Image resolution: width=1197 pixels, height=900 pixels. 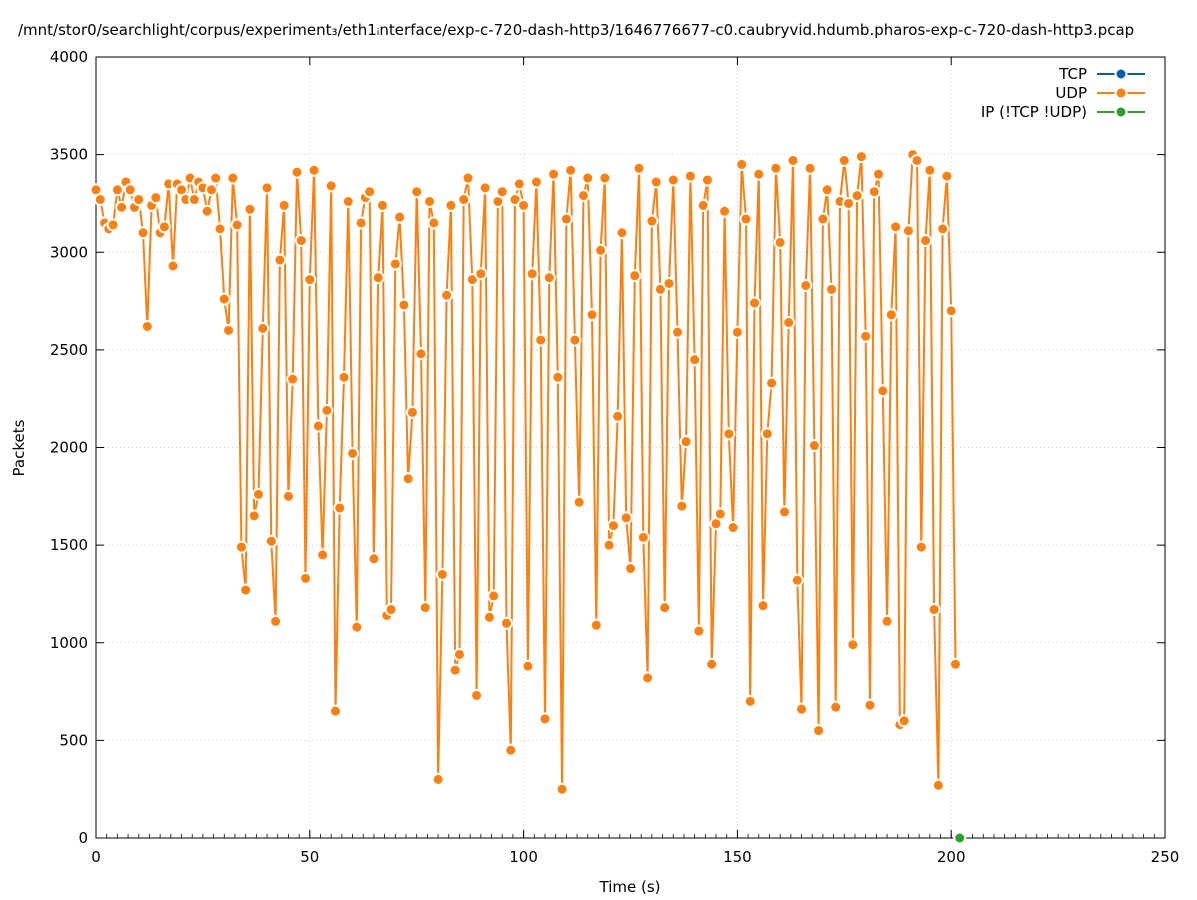 I want to click on x-axis-label: Time (s), so click(x=630, y=887).